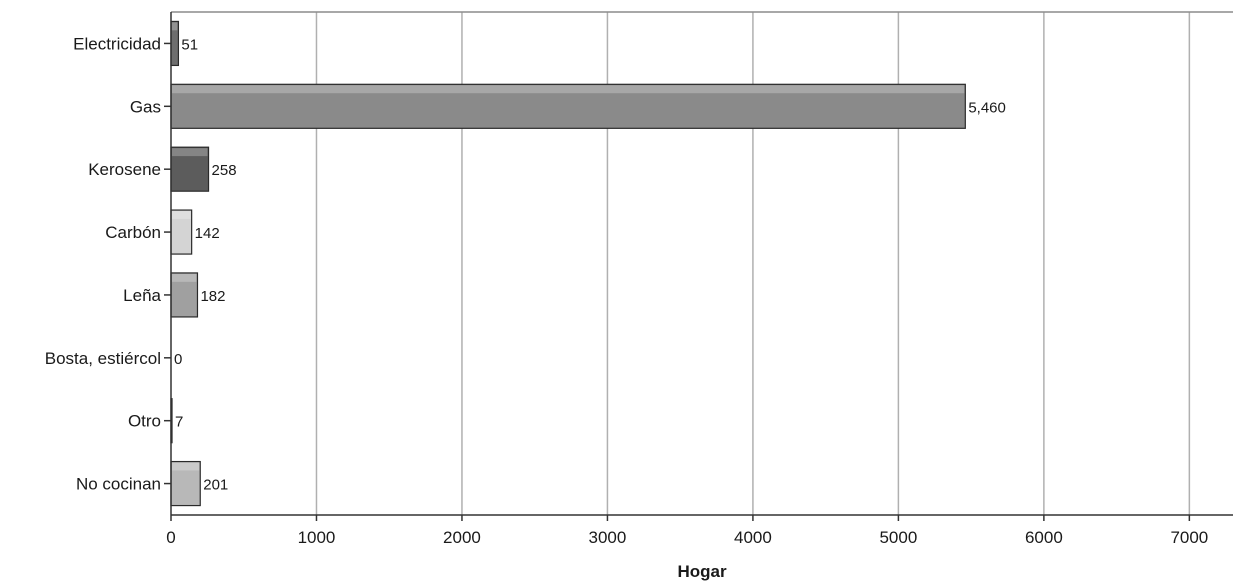  What do you see at coordinates (179, 422) in the screenshot?
I see `value-label: 7` at bounding box center [179, 422].